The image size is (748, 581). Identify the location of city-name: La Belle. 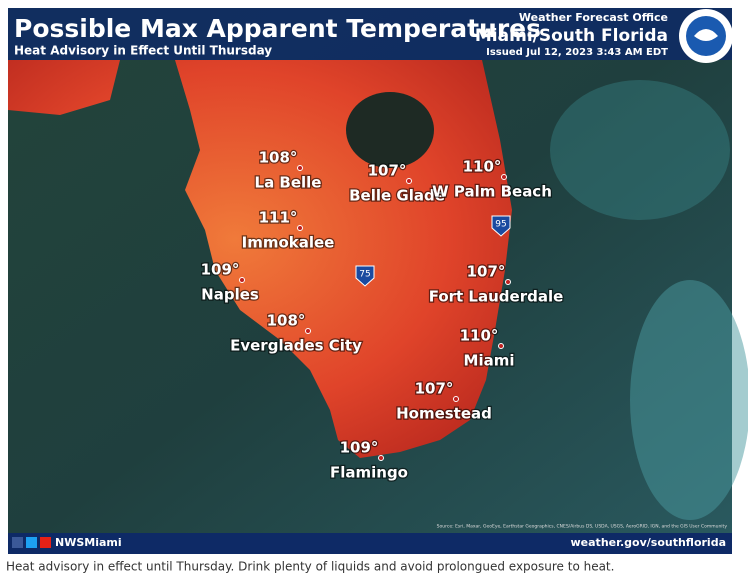
(288, 183).